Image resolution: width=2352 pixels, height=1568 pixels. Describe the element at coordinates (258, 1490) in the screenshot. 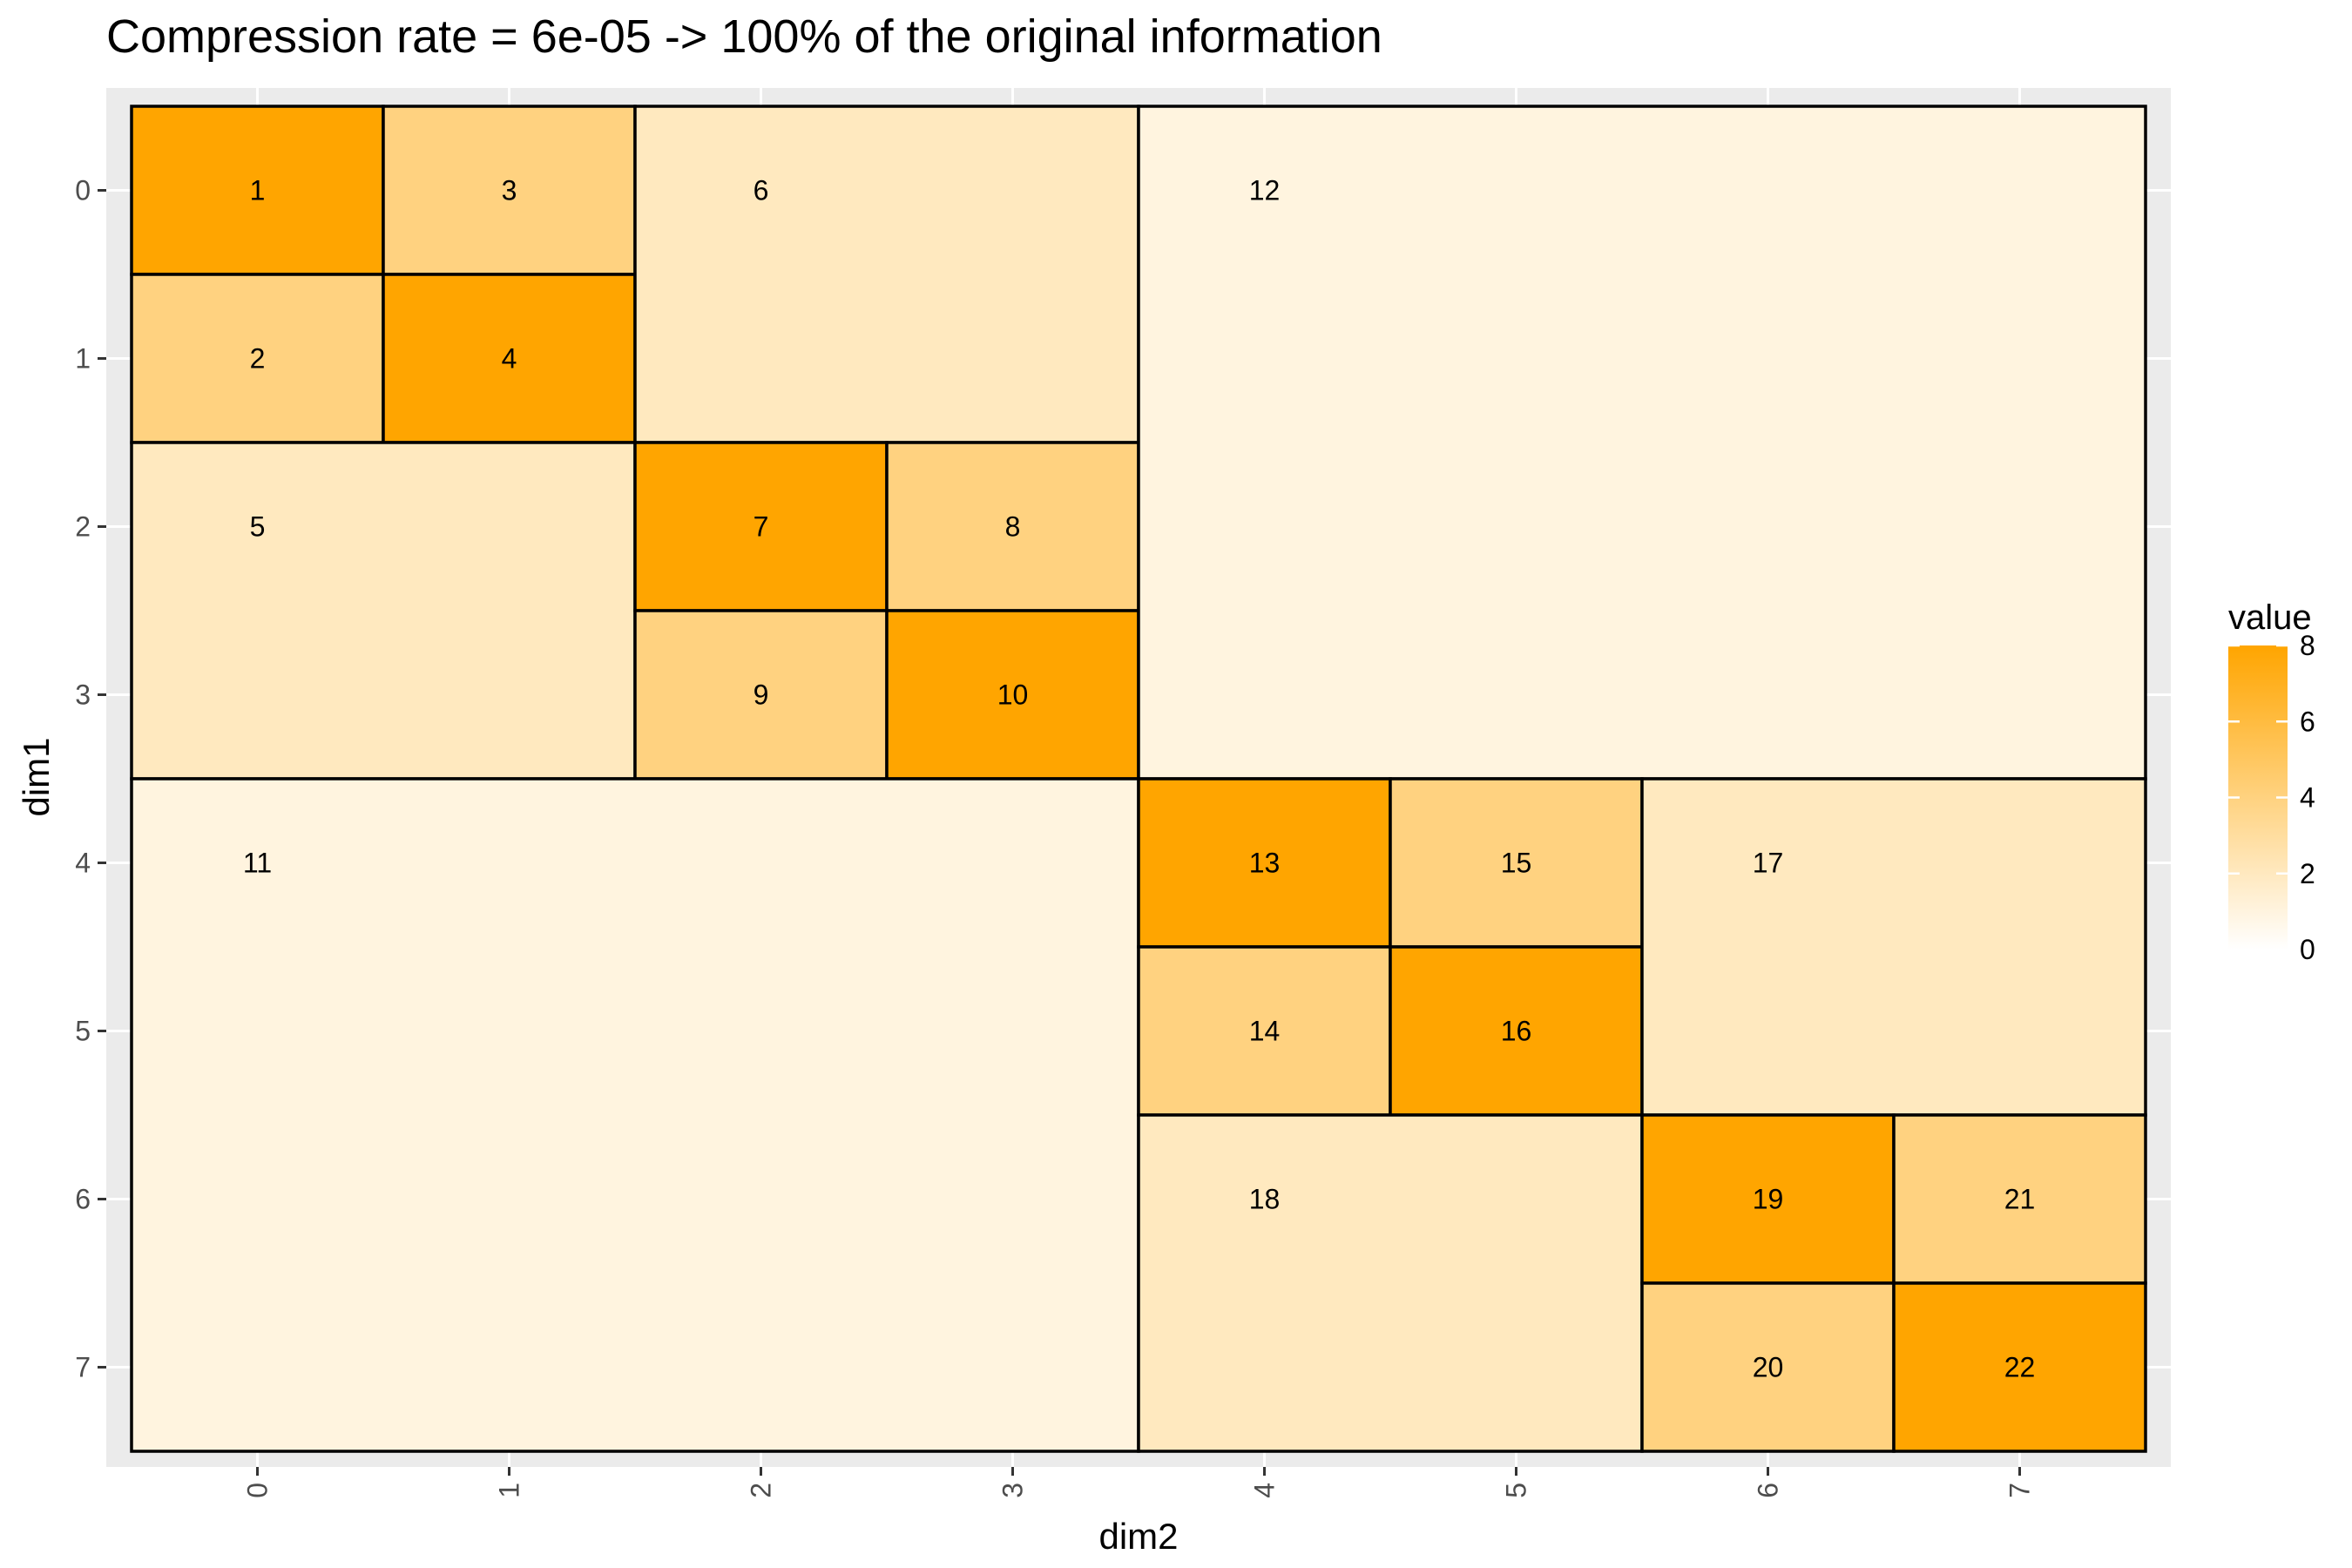

I see `x-tick-label: 0` at that location.